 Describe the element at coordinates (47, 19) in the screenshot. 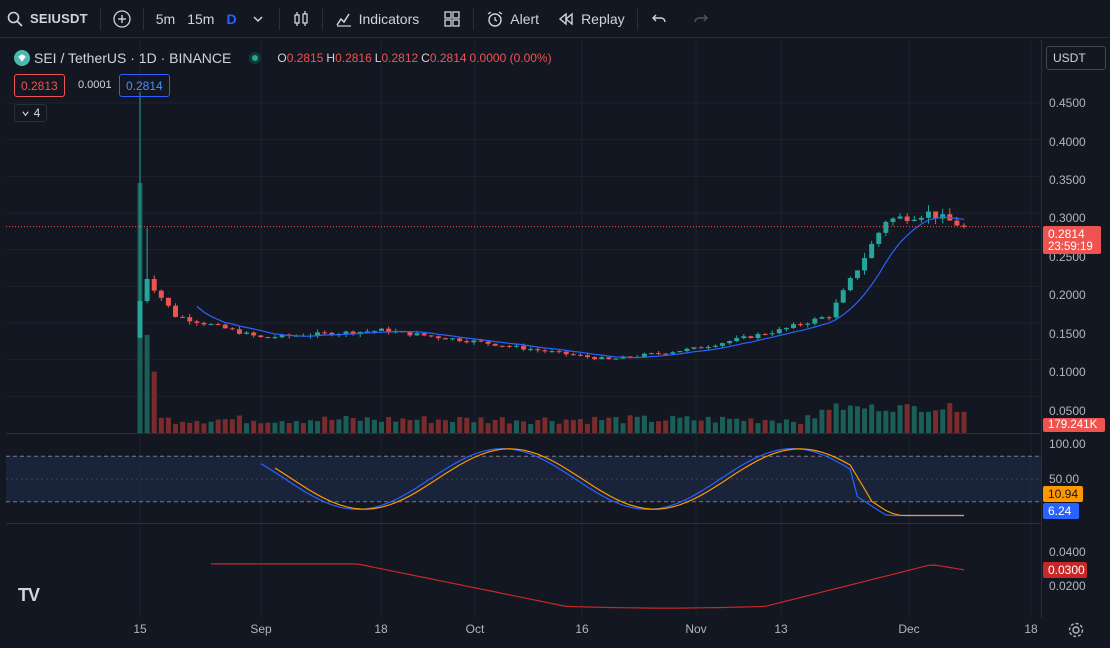

I see `symbol-search: SEIUSDT` at that location.